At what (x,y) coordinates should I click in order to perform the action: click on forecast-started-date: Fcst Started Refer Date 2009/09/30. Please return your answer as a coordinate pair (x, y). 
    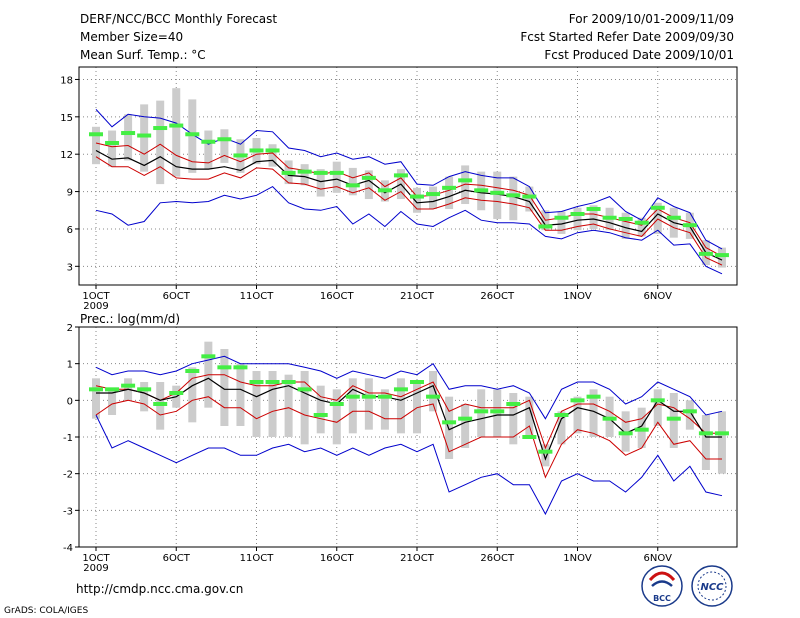
    Looking at the image, I should click on (627, 37).